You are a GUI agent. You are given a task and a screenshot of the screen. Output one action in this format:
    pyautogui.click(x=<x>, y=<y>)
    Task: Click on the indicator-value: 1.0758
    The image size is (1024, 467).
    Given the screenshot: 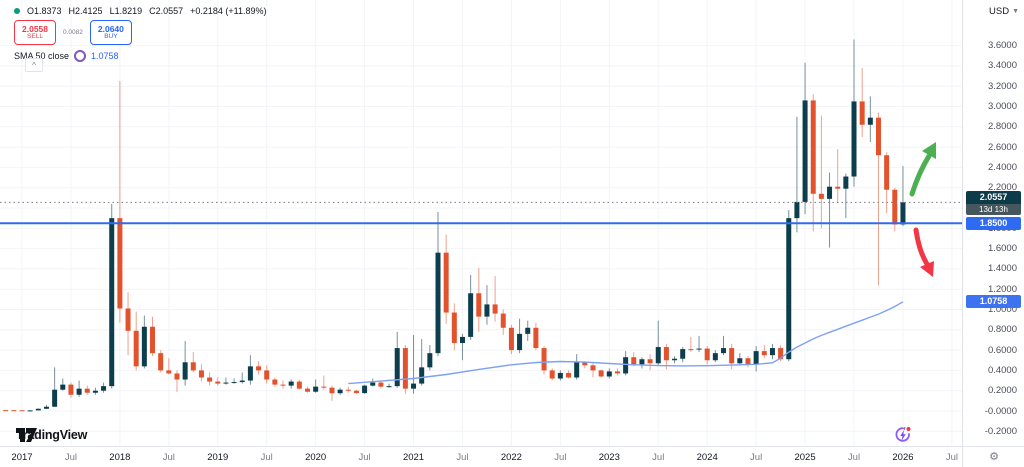 What is the action you would take?
    pyautogui.click(x=105, y=56)
    